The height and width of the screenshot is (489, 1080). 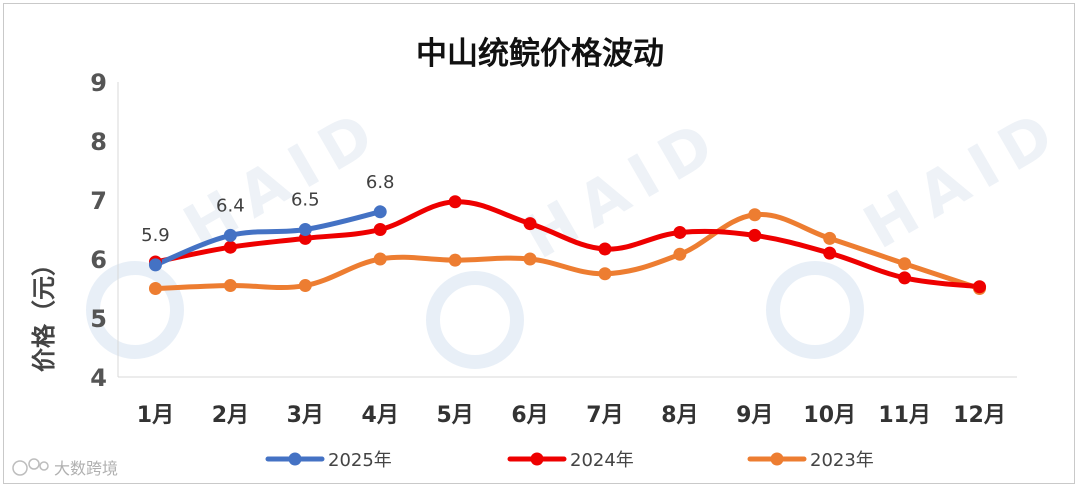 I want to click on watermark-brand-text-3: HAID, so click(x=964, y=178).